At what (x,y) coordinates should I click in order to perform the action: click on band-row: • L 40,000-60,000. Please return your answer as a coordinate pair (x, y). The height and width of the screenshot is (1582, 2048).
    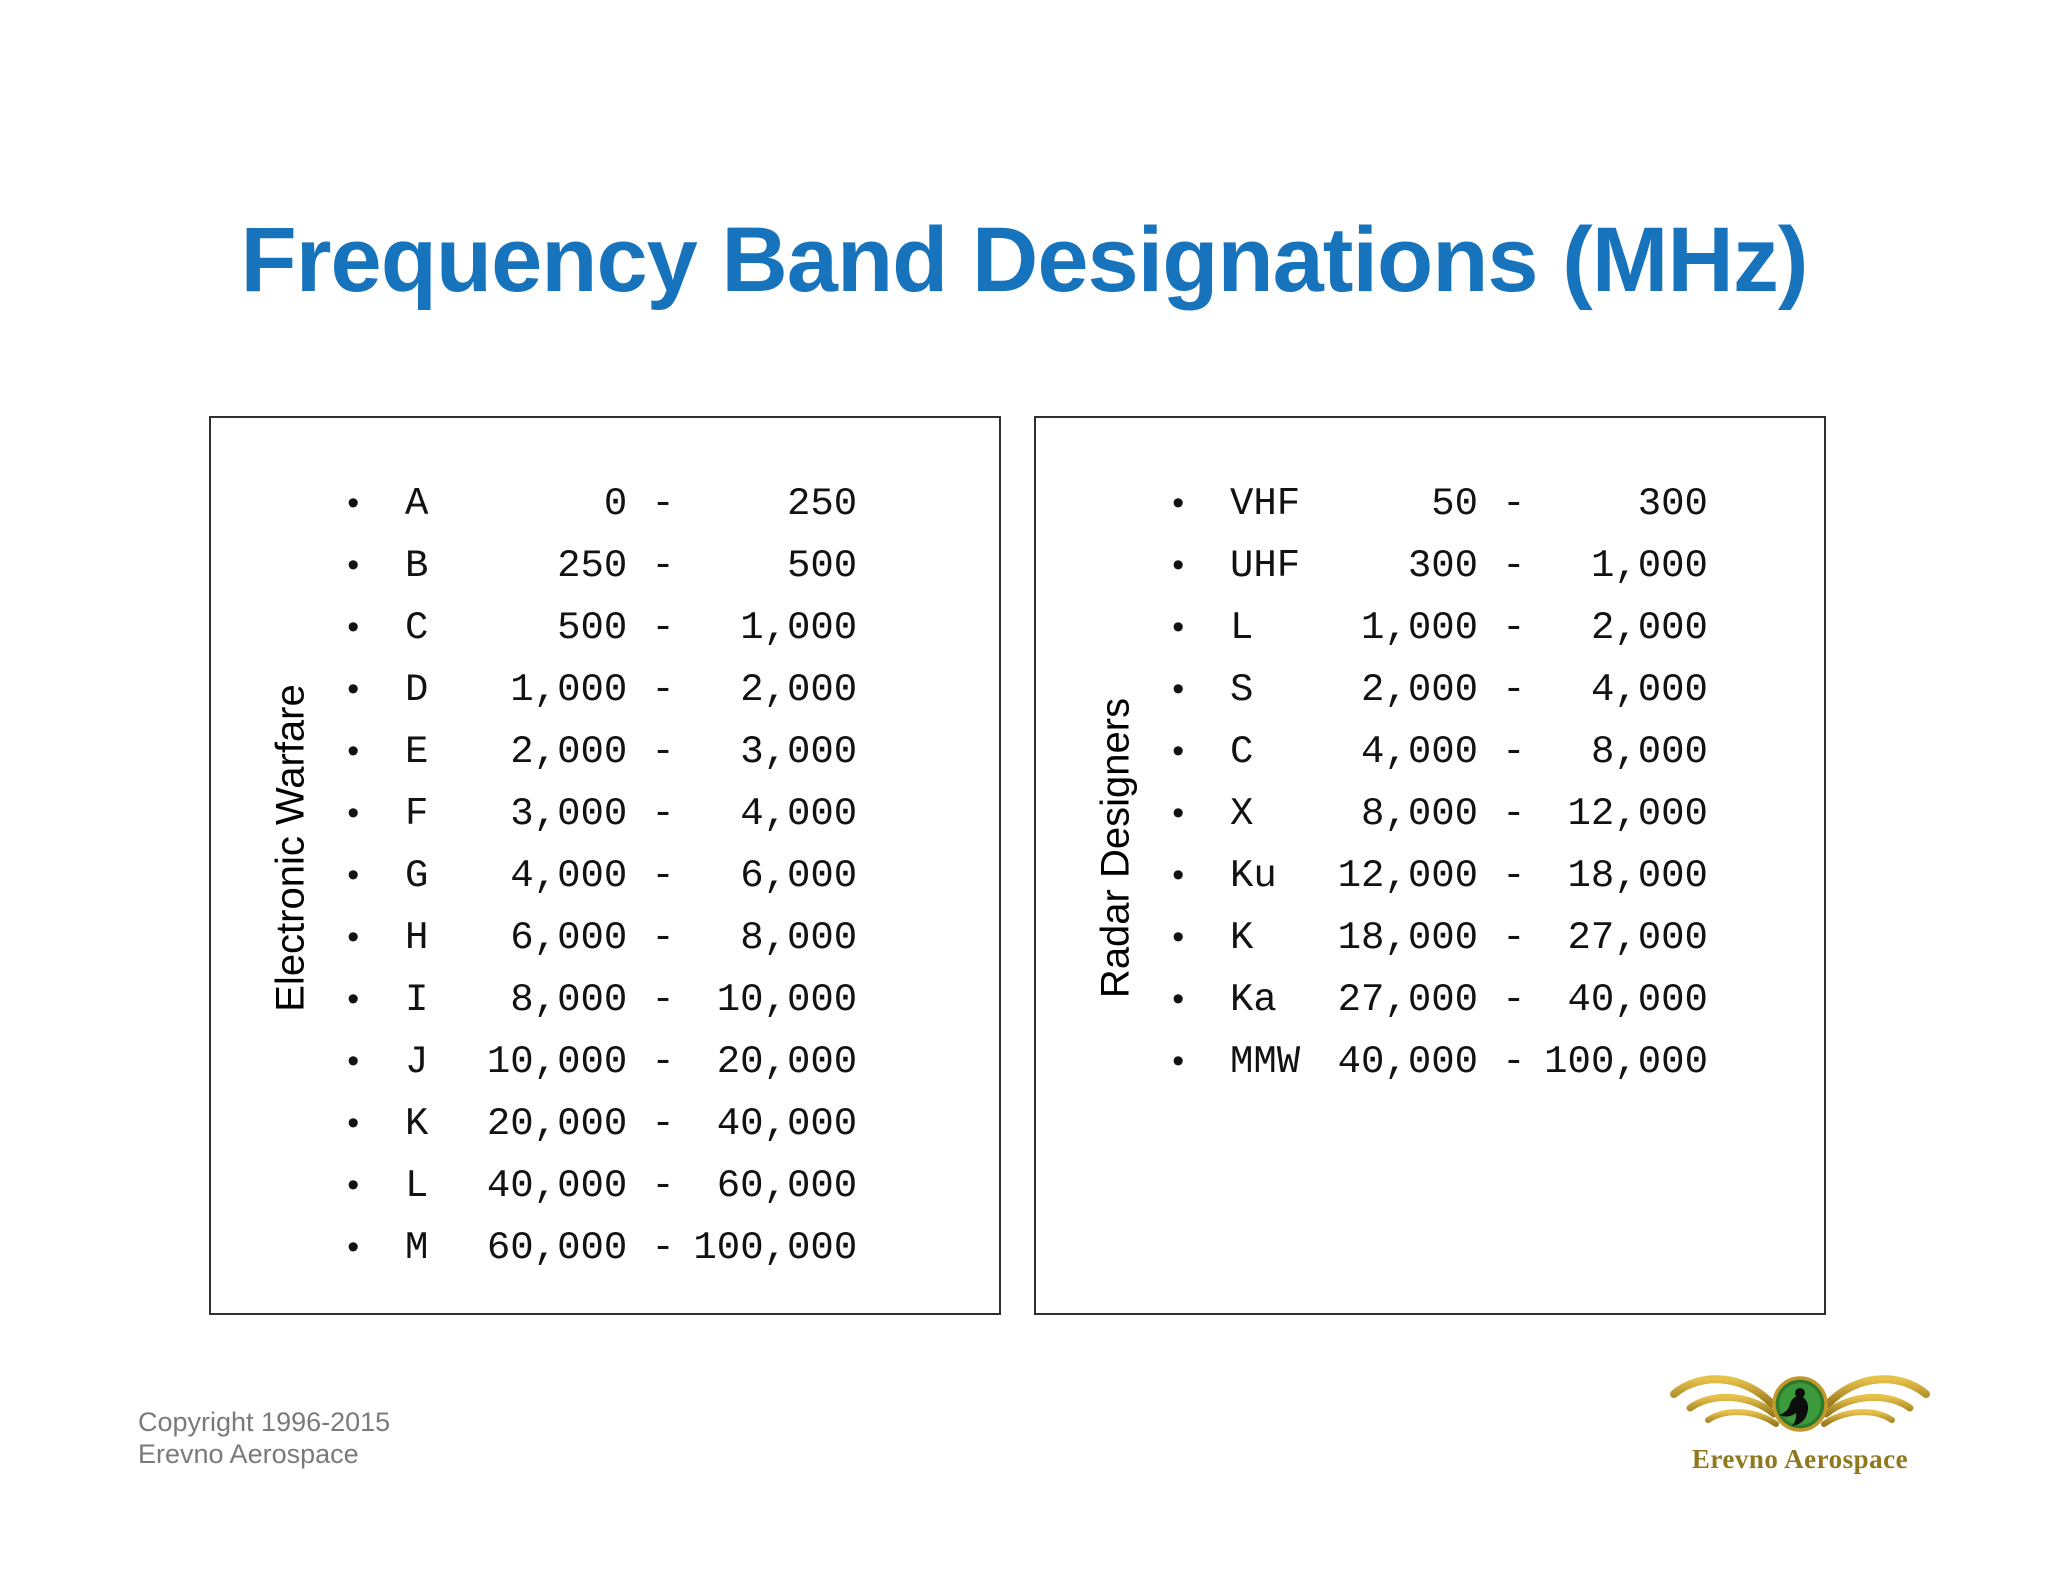
    Looking at the image, I should click on (671, 1187).